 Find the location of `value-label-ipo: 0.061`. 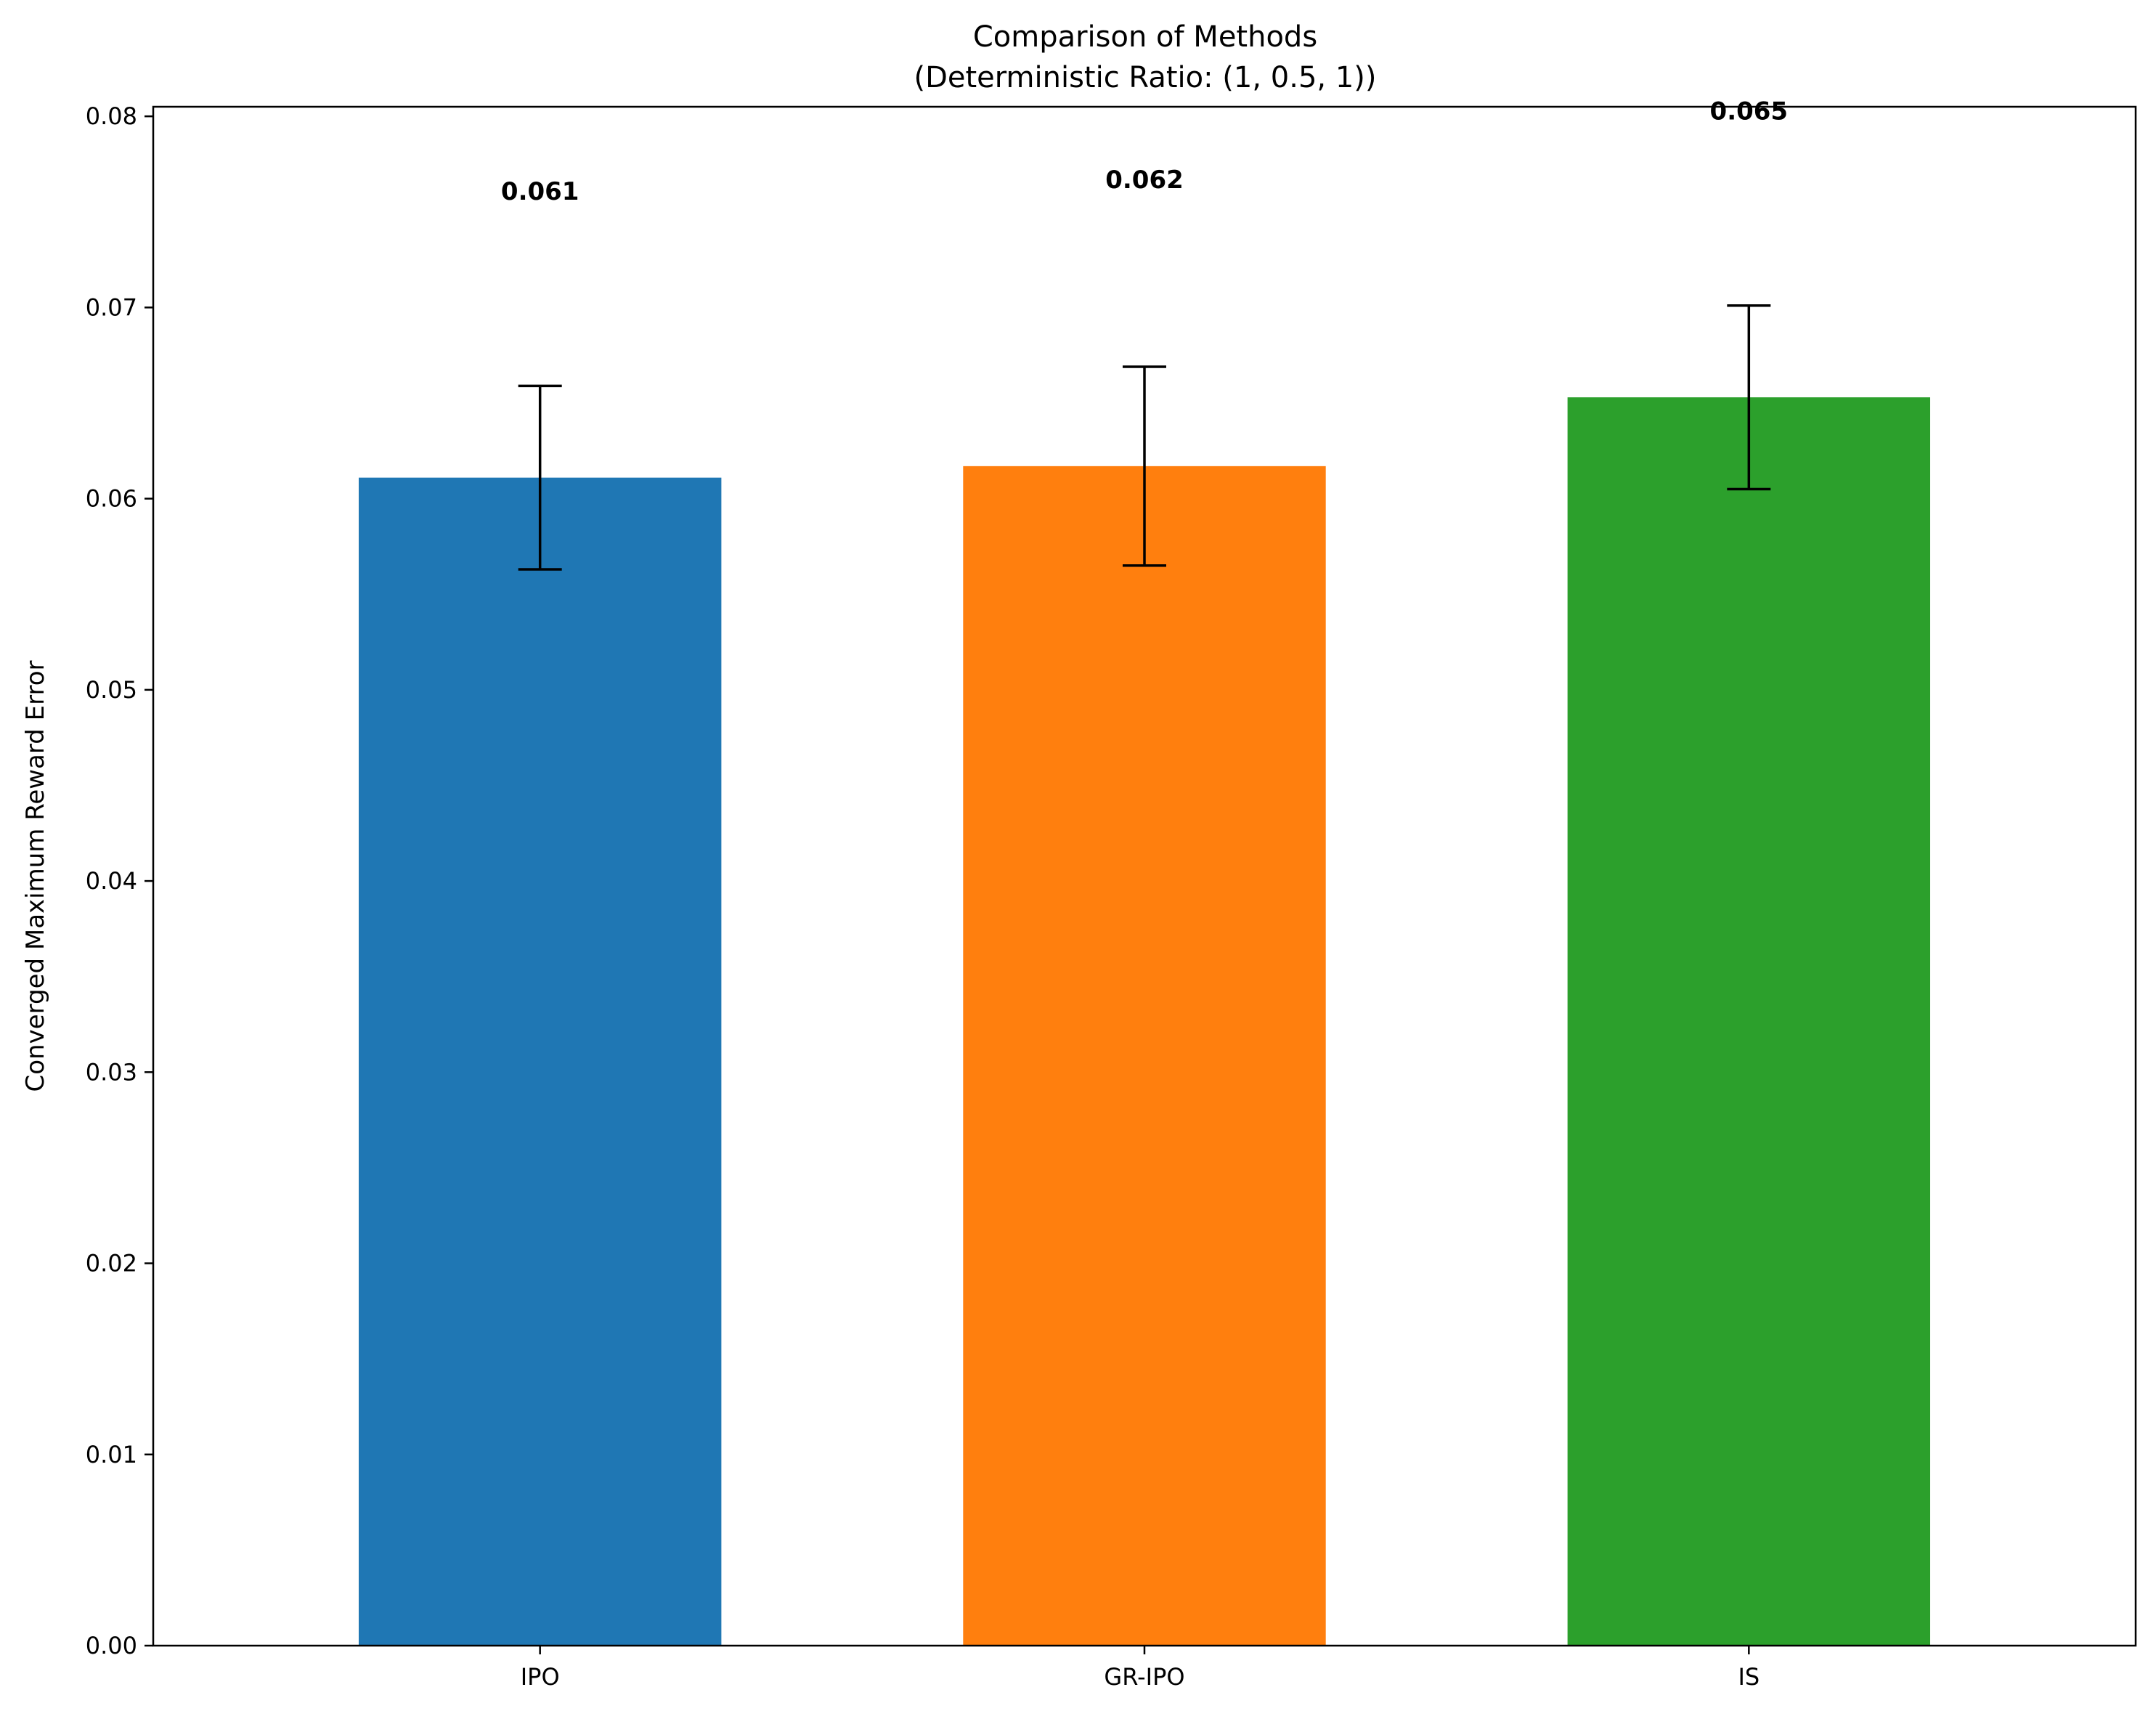

value-label-ipo: 0.061 is located at coordinates (540, 191).